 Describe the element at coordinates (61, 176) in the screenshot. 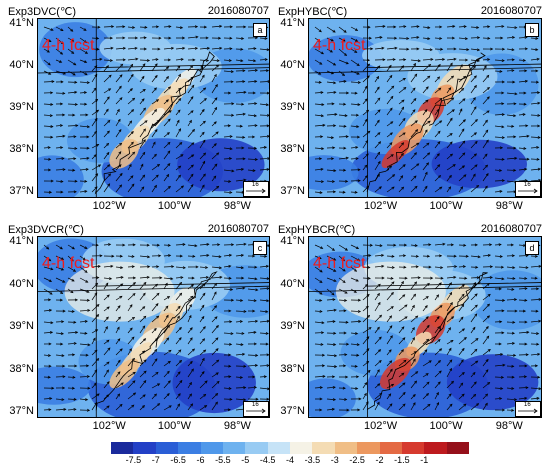

I see `field-region` at that location.